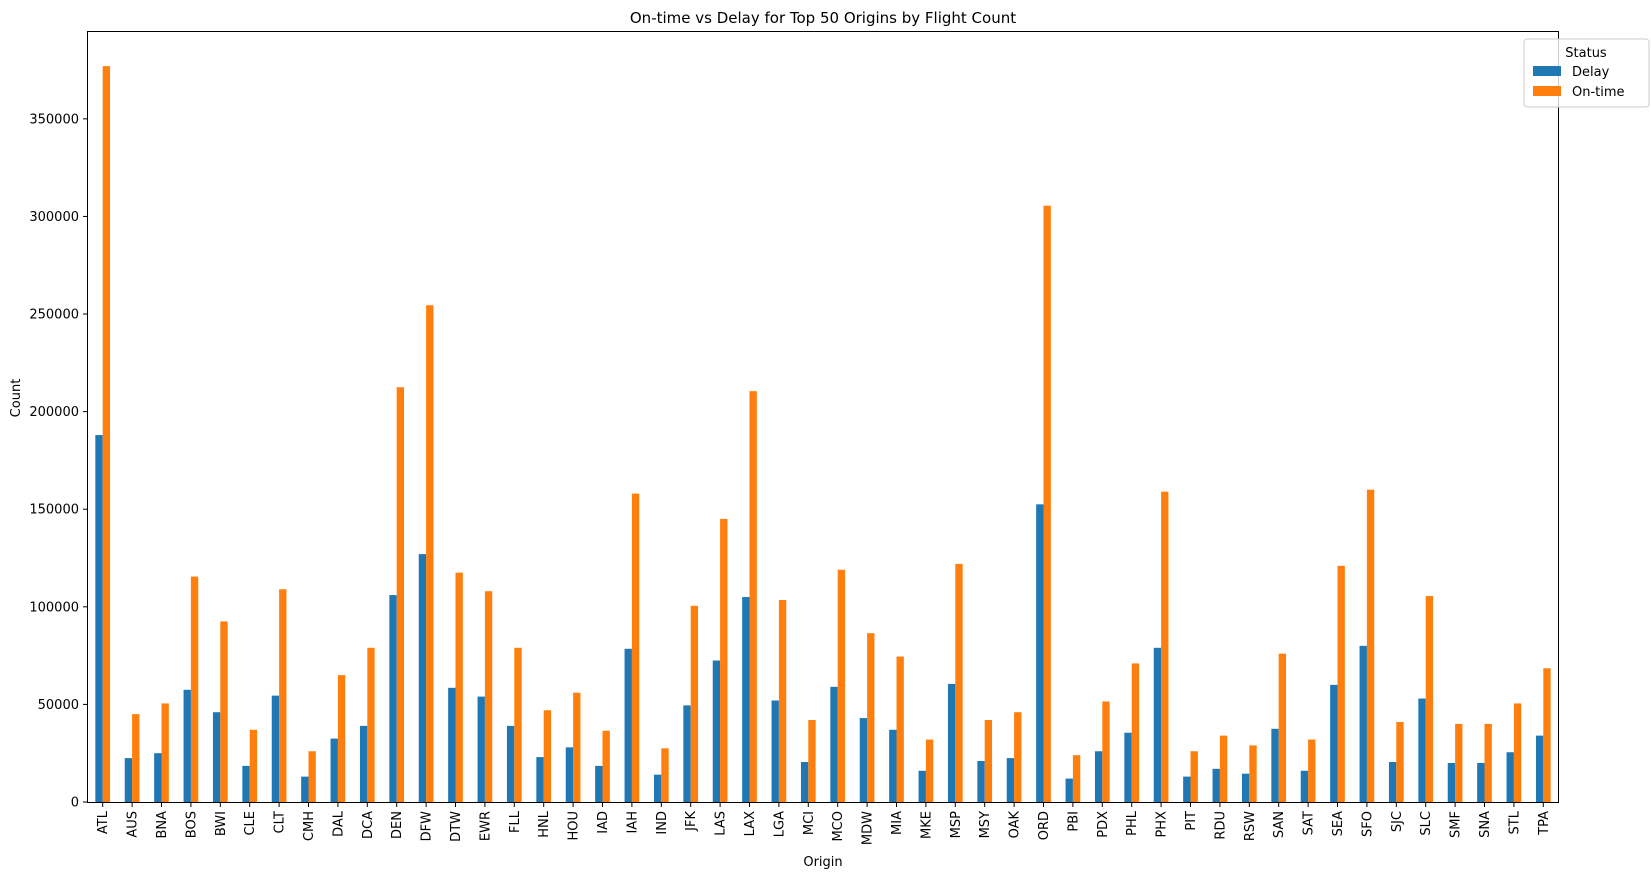  Describe the element at coordinates (635, 647) in the screenshot. I see `bar-on-time-iah` at that location.